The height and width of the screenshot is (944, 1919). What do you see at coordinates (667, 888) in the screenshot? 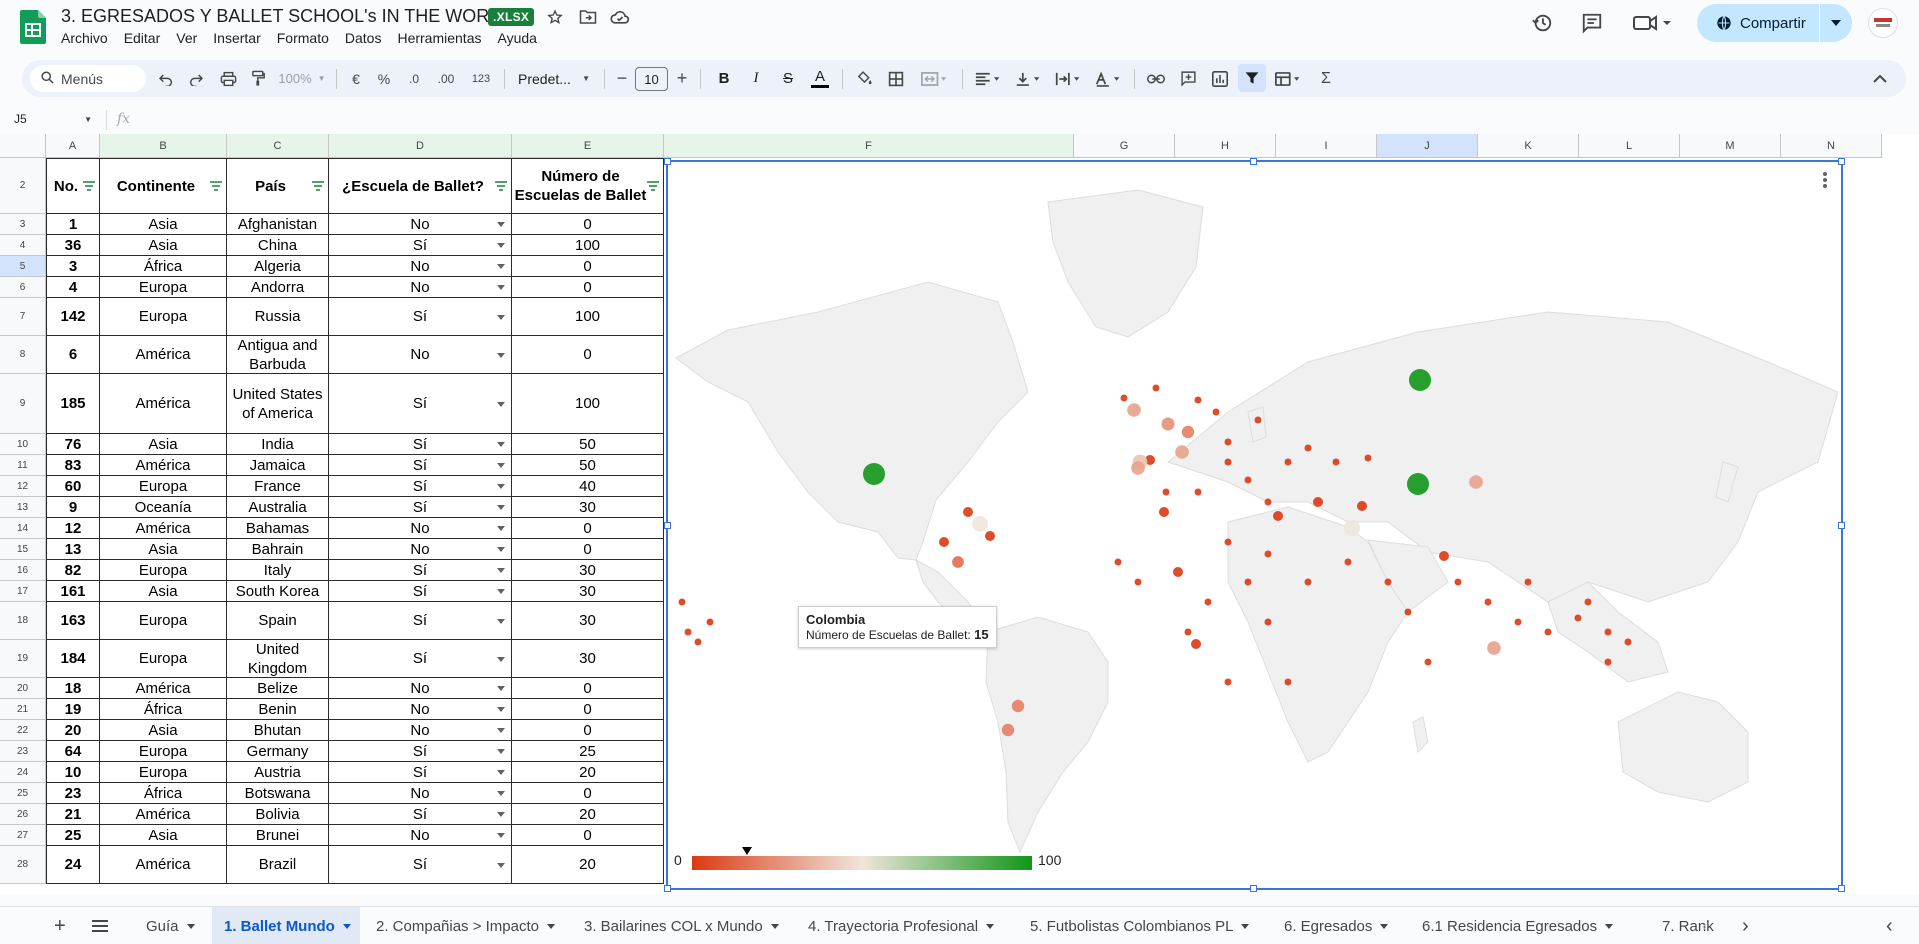
I see `resize-handle-bl` at bounding box center [667, 888].